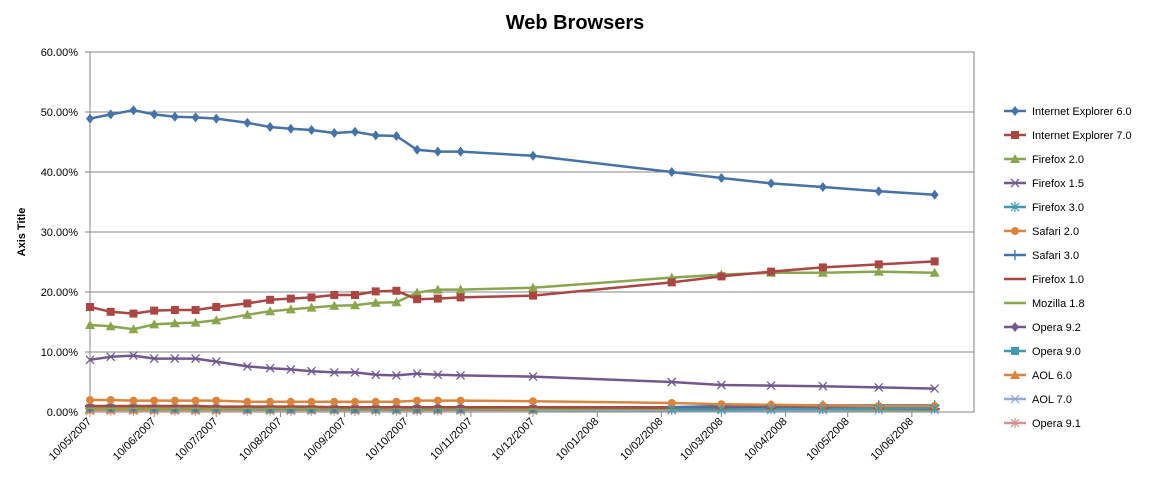 This screenshot has height=491, width=1154. What do you see at coordinates (1058, 304) in the screenshot?
I see `legend-label-mozilla-1-8: Mozilla 1.8` at bounding box center [1058, 304].